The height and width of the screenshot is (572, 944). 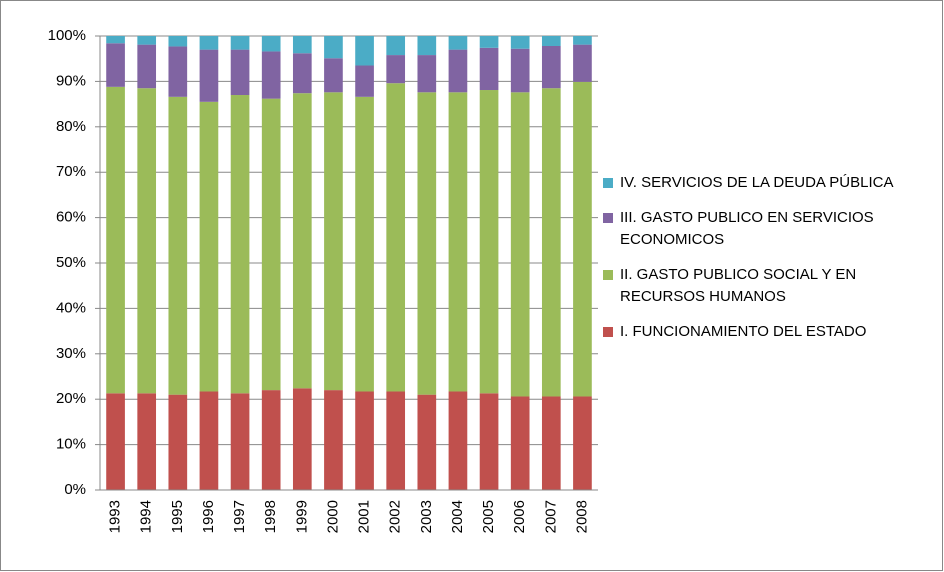 I want to click on x-tick-label: 2005, so click(x=488, y=516).